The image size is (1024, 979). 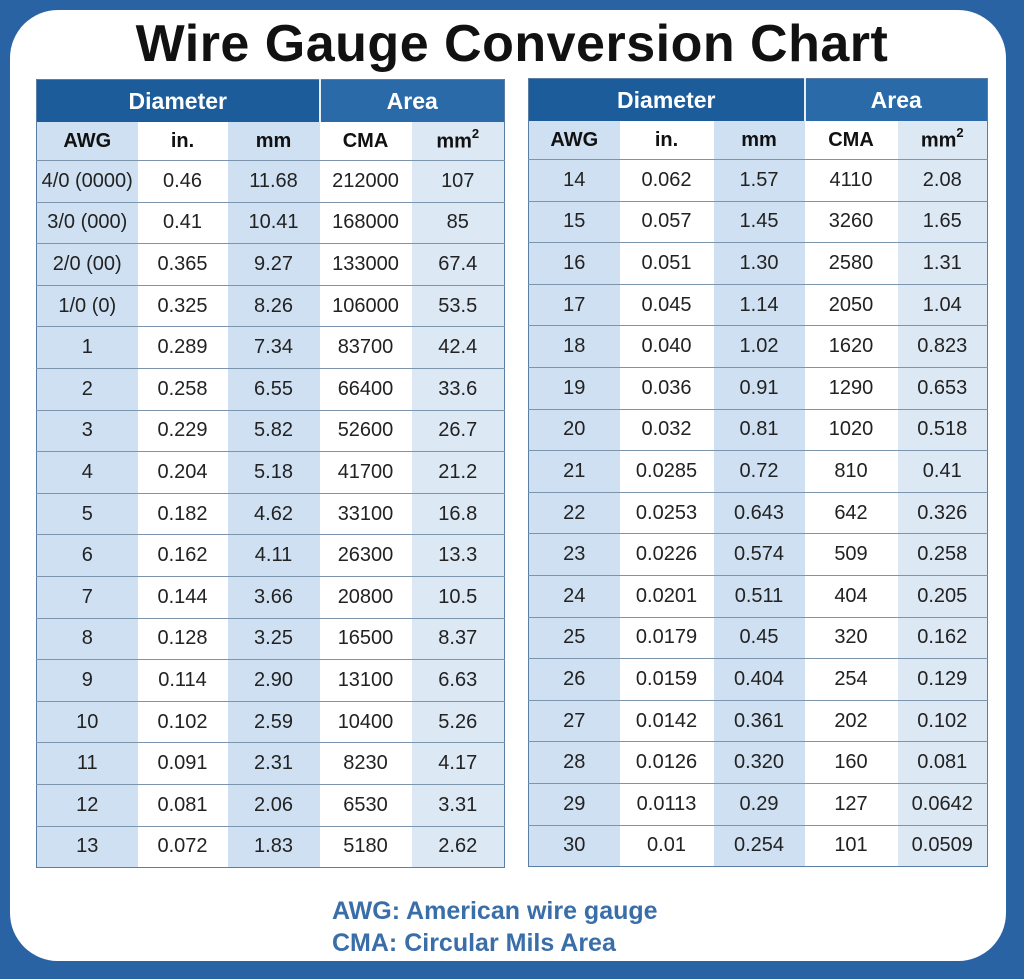 I want to click on table-row: 10 0.102 2.59 10400 5.26, so click(x=270, y=722).